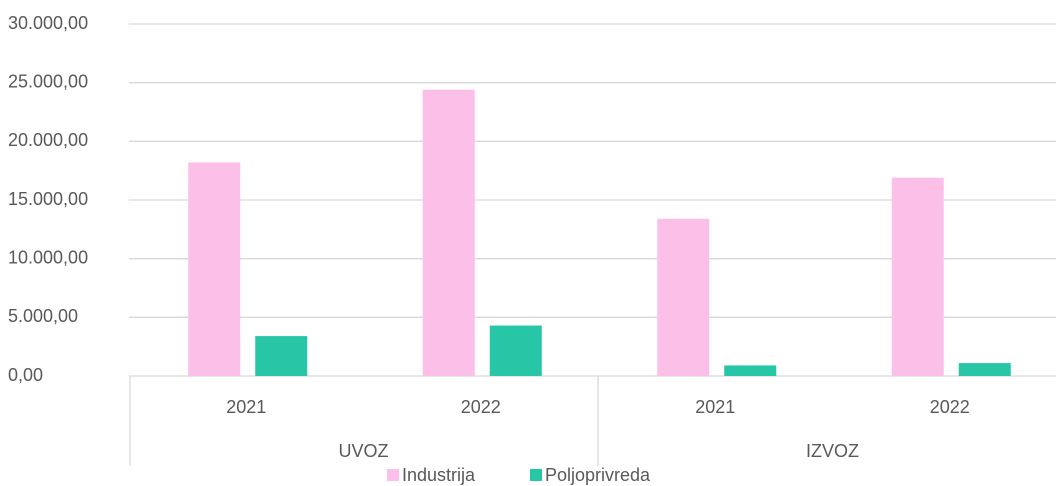  What do you see at coordinates (48, 257) in the screenshot?
I see `y-tick-label: 10.000,00` at bounding box center [48, 257].